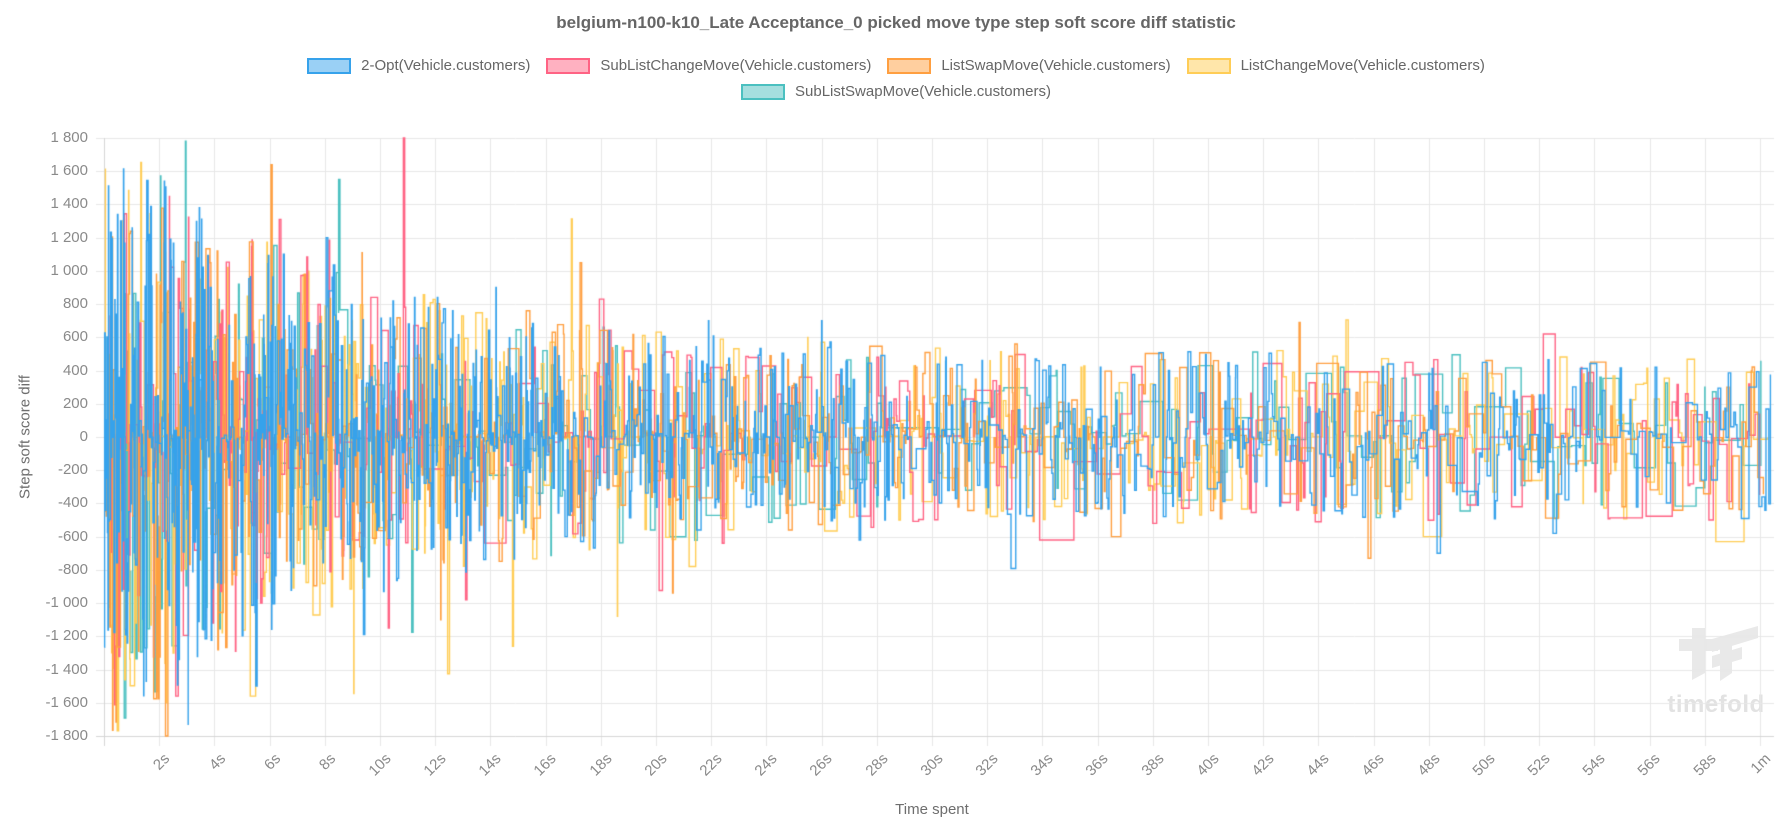  I want to click on y-tick-label: -1 600, so click(66, 702).